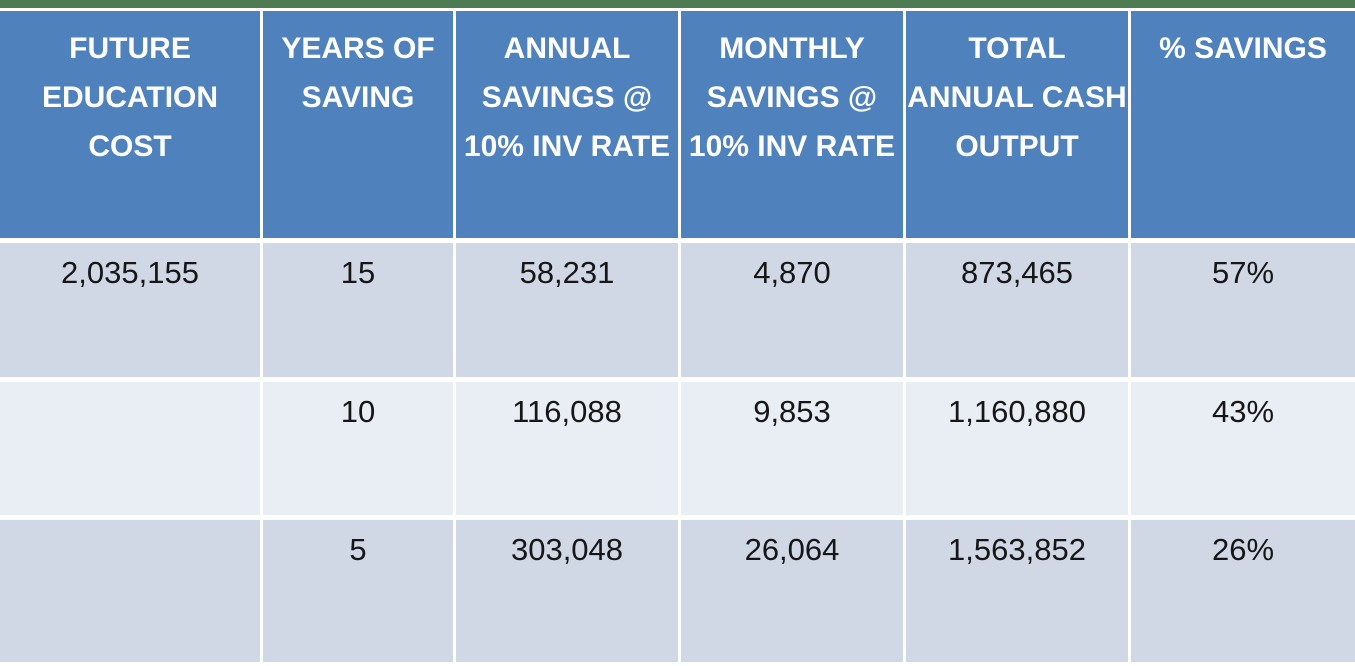 The width and height of the screenshot is (1355, 666). What do you see at coordinates (1241, 593) in the screenshot?
I see `cell-percent-savings: 26%` at bounding box center [1241, 593].